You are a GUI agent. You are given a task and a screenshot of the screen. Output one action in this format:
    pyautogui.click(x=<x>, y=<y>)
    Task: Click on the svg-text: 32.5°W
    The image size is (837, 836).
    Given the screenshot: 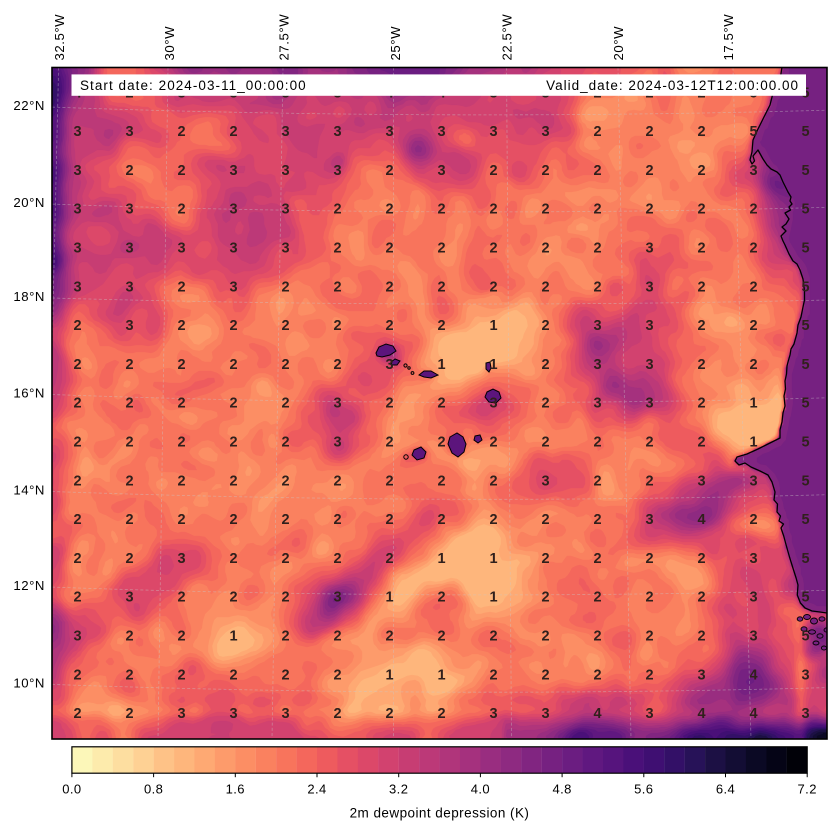 What is the action you would take?
    pyautogui.click(x=59, y=37)
    